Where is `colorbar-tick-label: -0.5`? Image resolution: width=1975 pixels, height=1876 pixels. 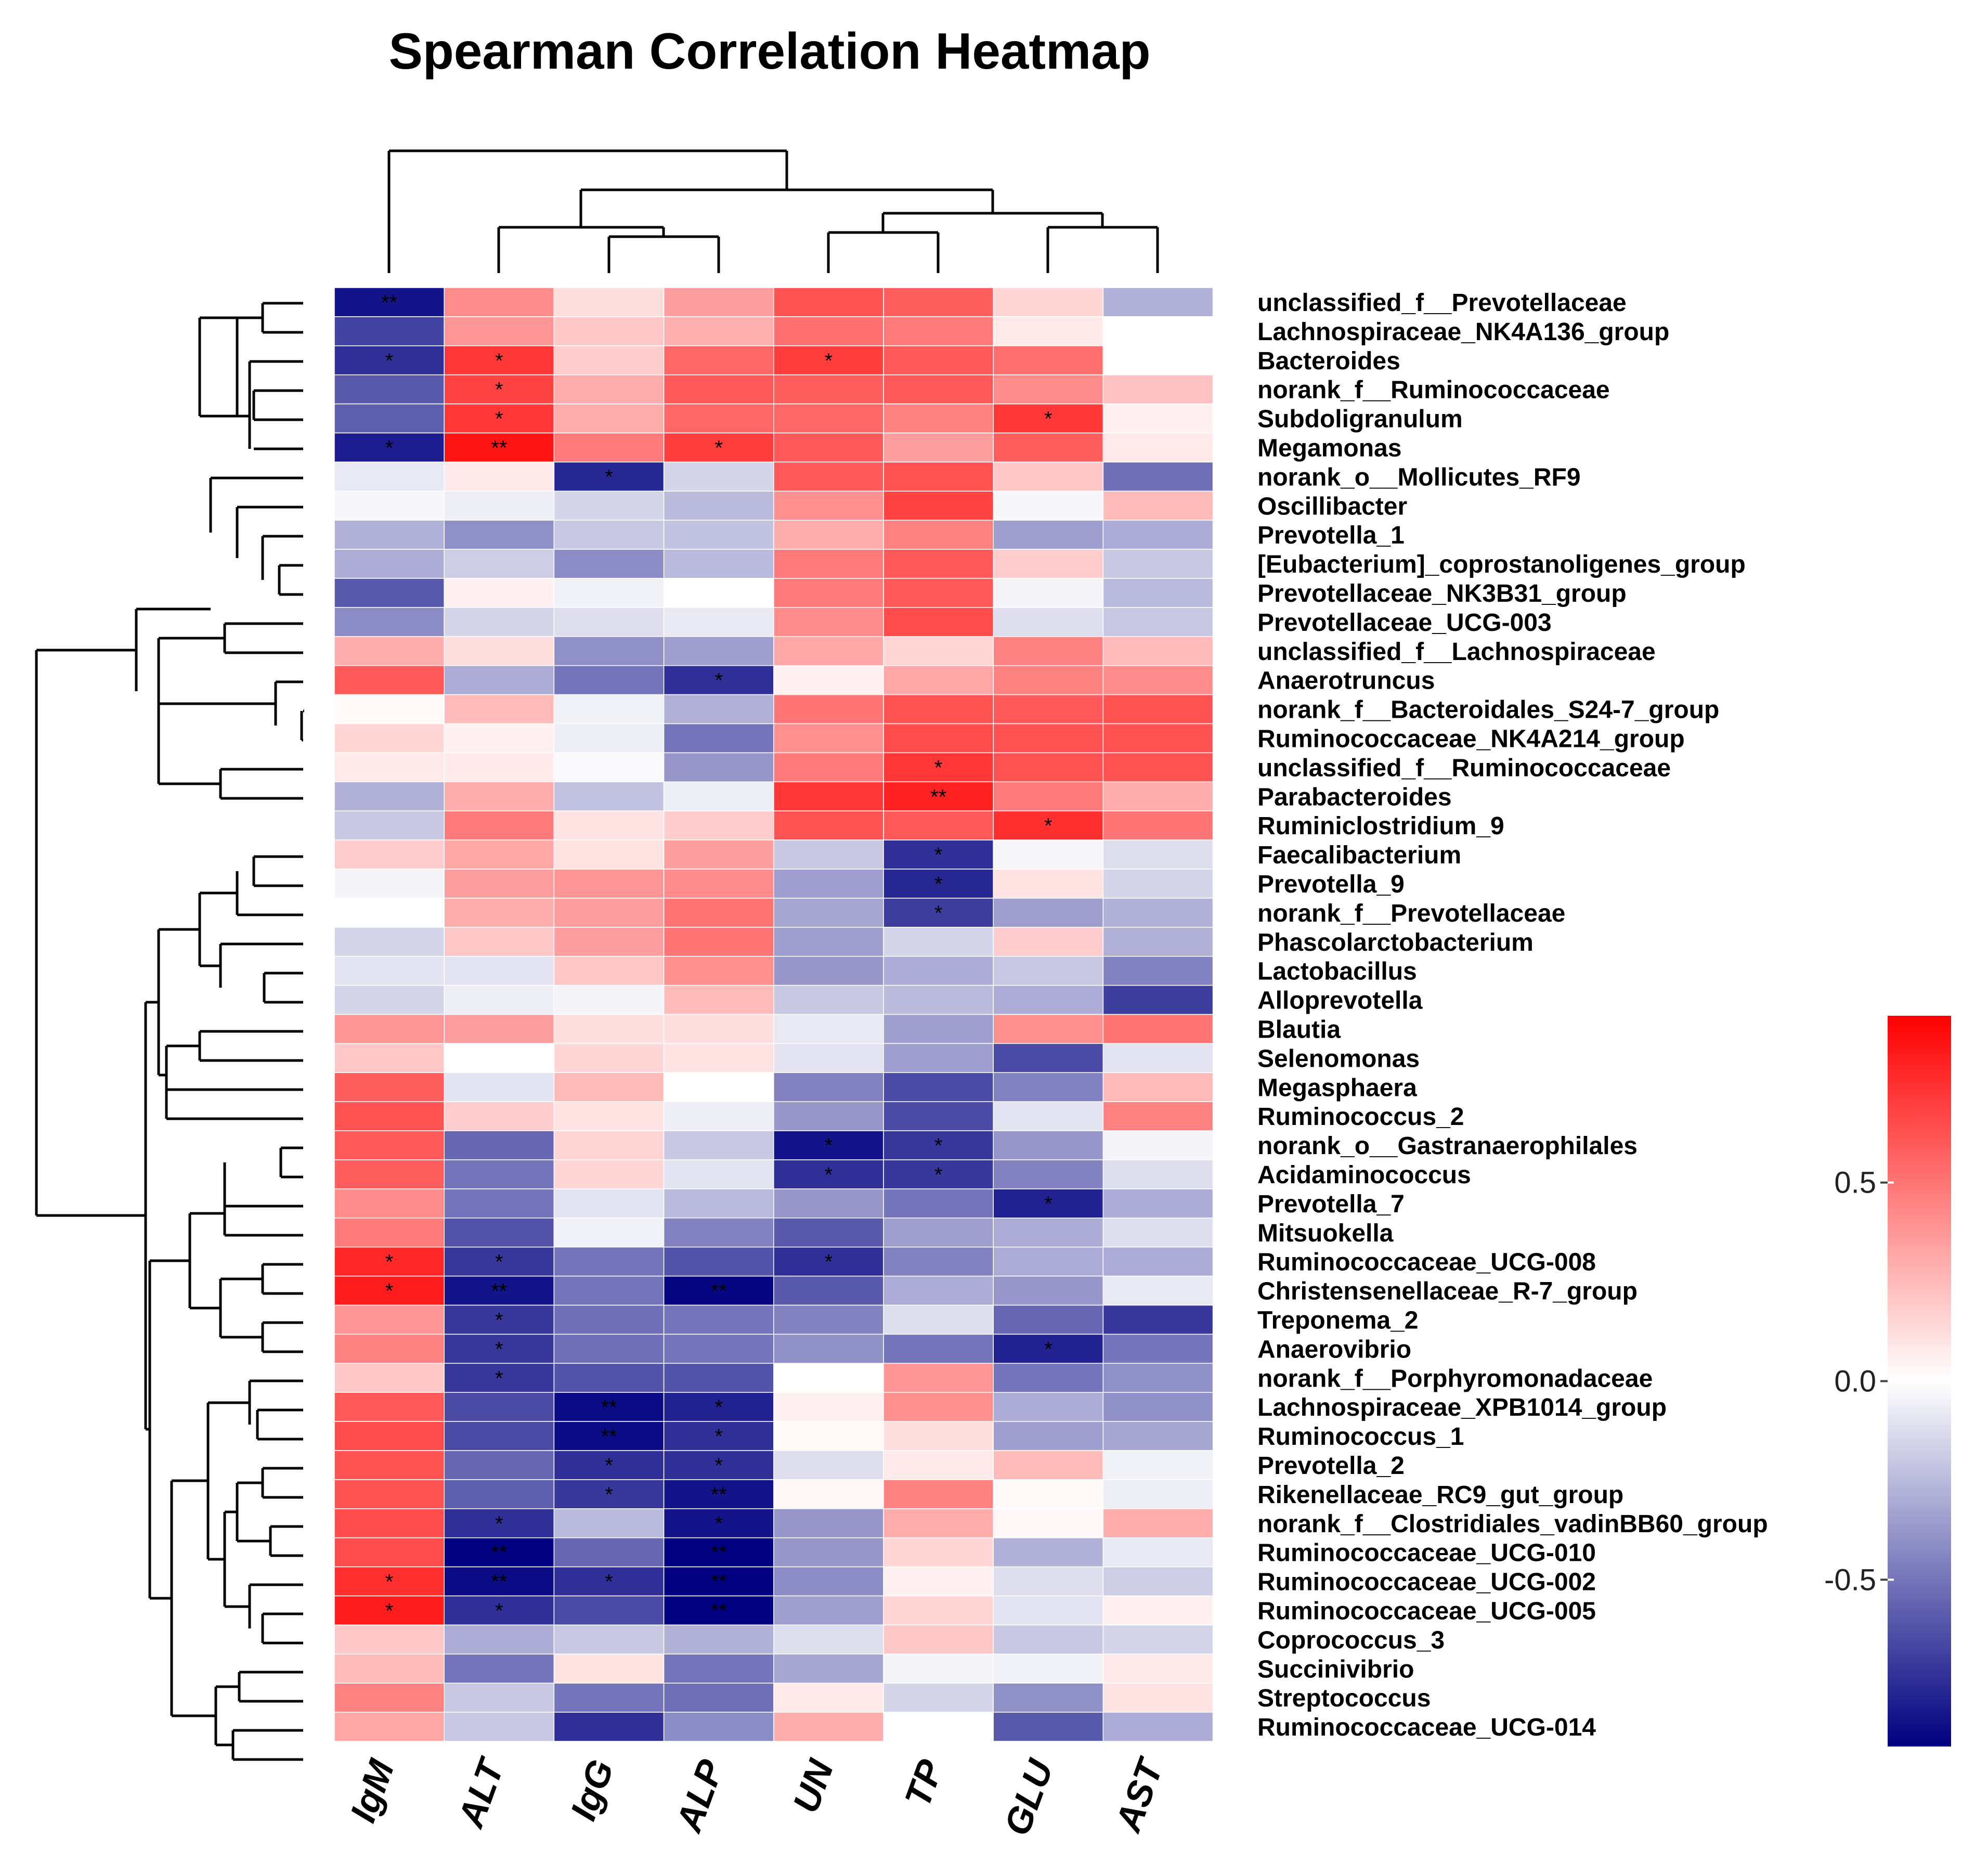
colorbar-tick-label: -0.5 is located at coordinates (1850, 1580).